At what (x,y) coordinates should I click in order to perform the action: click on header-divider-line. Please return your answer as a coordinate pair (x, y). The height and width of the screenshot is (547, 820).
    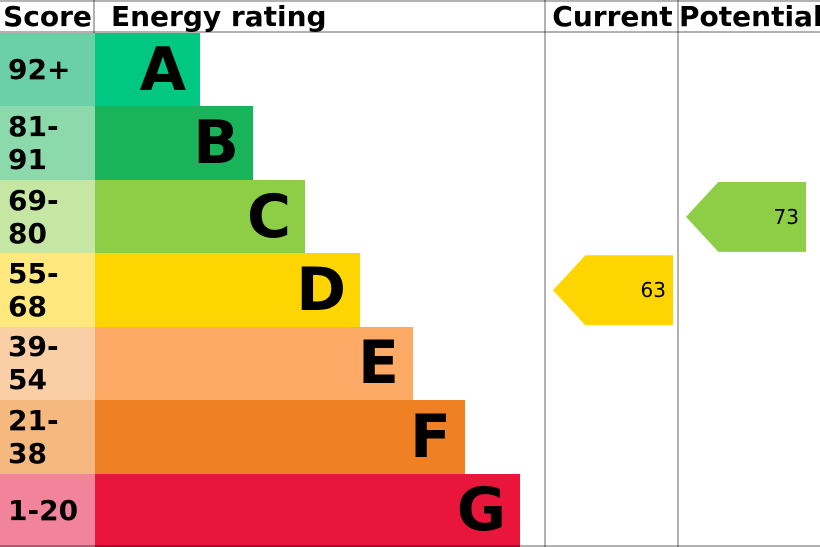
    Looking at the image, I should click on (410, 32).